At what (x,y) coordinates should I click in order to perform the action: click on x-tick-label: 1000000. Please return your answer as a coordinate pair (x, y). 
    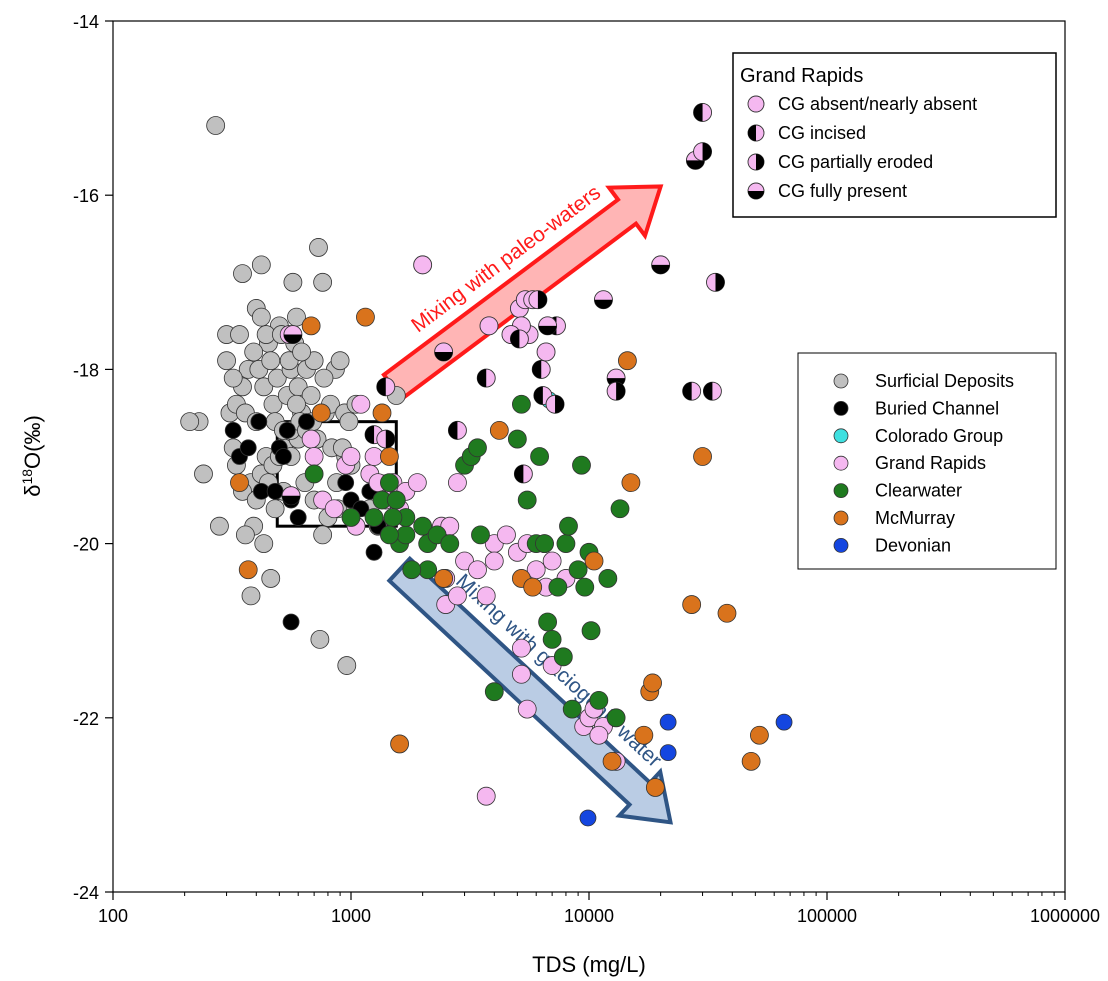
    Looking at the image, I should click on (1065, 916).